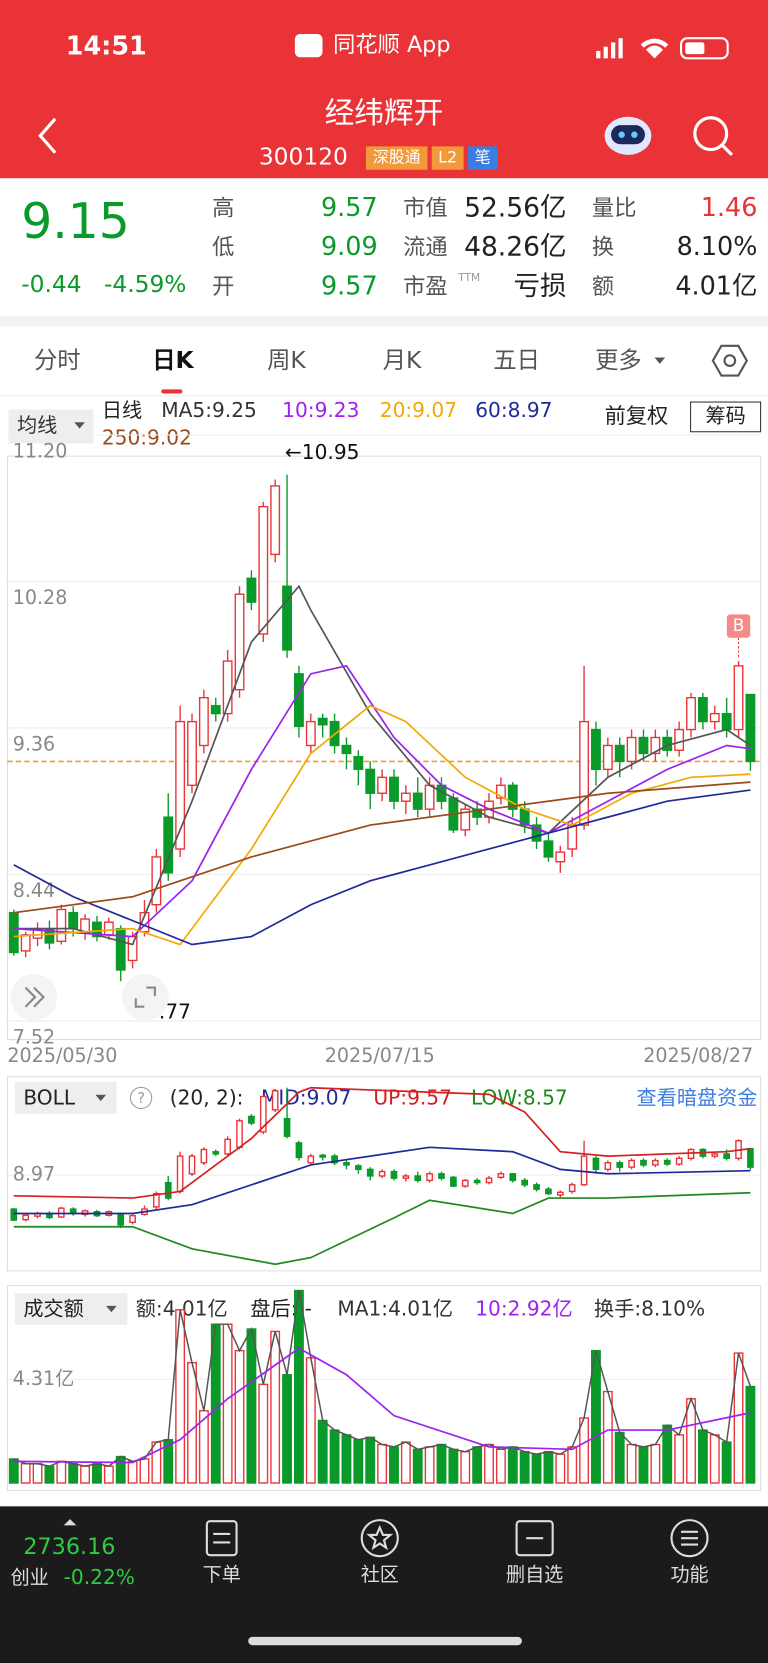 The height and width of the screenshot is (1663, 768). What do you see at coordinates (380, 1574) in the screenshot?
I see `footer-button: 社区` at bounding box center [380, 1574].